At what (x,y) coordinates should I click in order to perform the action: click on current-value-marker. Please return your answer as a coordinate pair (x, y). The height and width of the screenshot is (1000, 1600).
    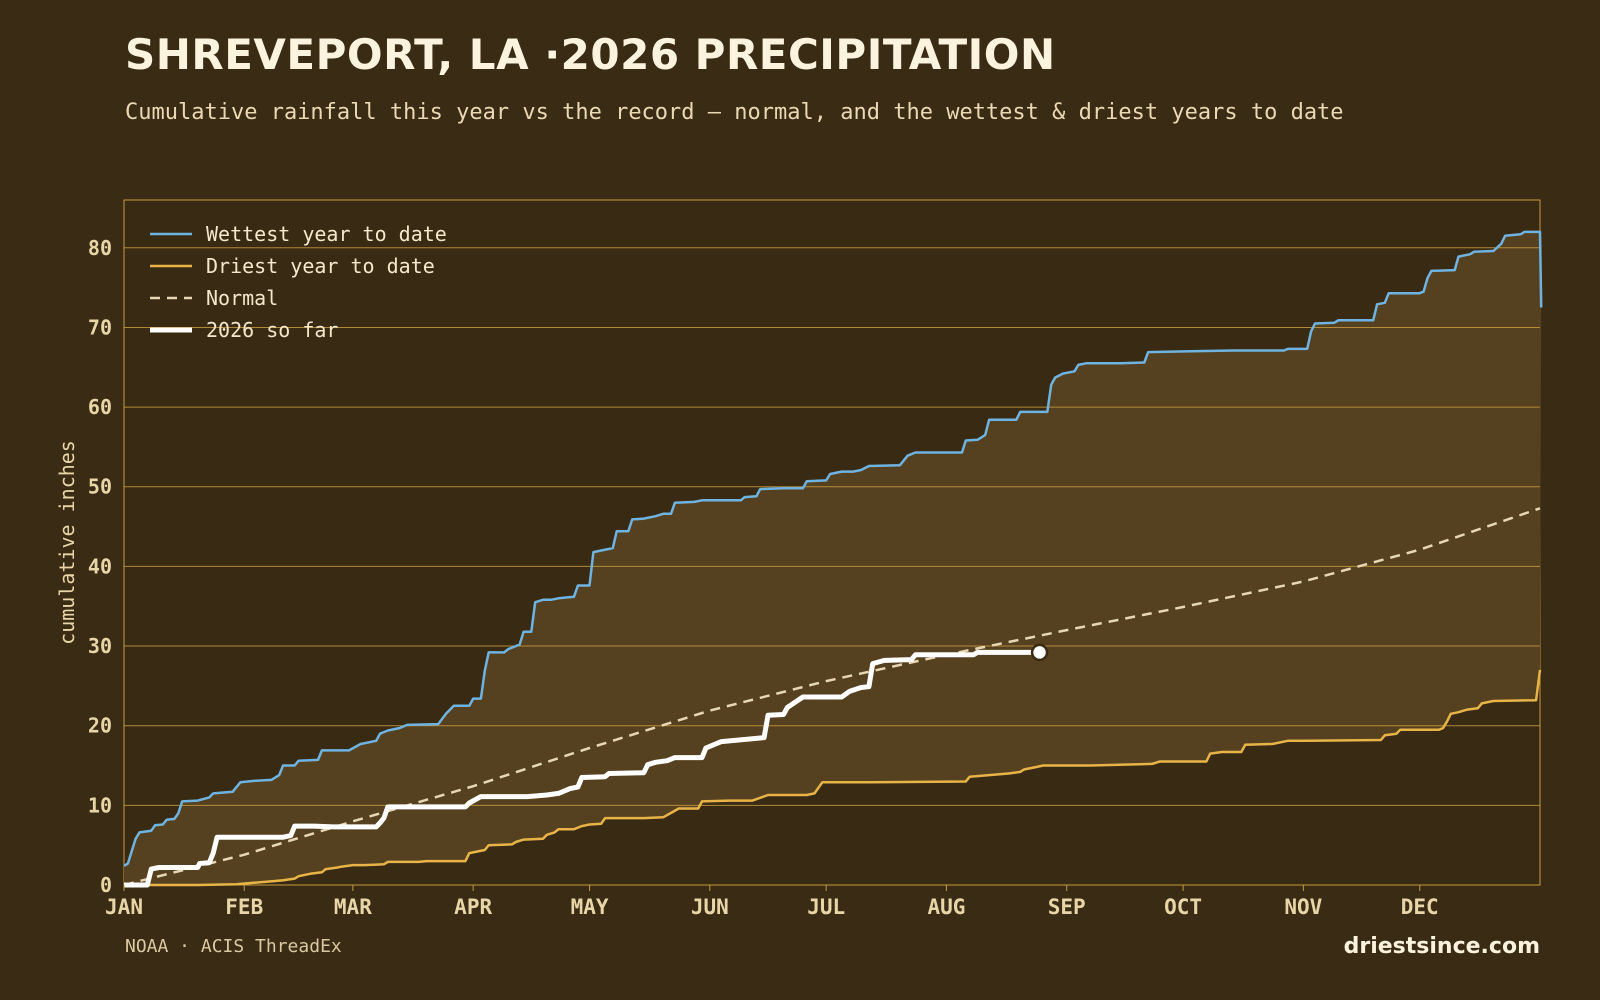
    Looking at the image, I should click on (1039, 652).